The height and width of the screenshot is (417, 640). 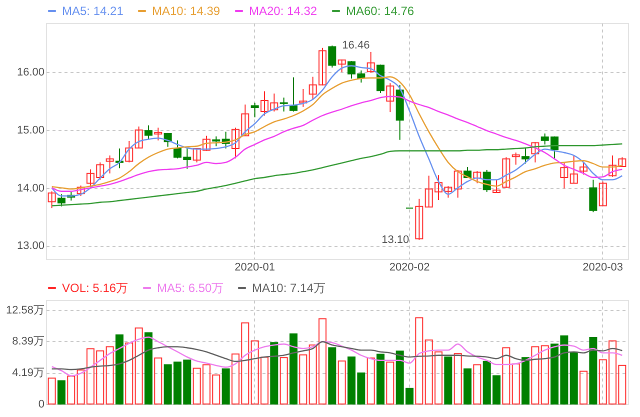 What do you see at coordinates (409, 268) in the screenshot?
I see `x-tick-label: 2020-02` at bounding box center [409, 268].